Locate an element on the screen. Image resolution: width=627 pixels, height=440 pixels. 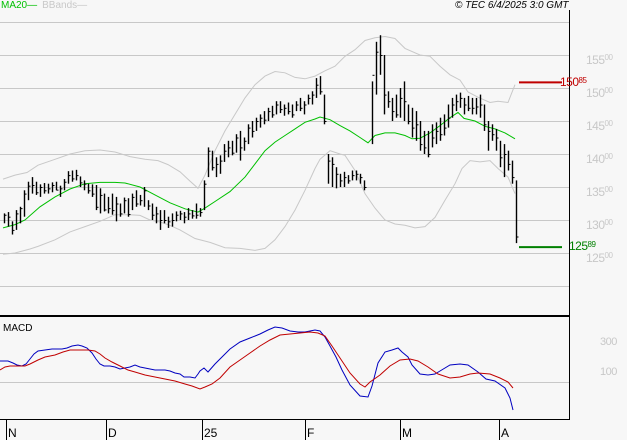
low-level-tag: 12589 is located at coordinates (582, 246).